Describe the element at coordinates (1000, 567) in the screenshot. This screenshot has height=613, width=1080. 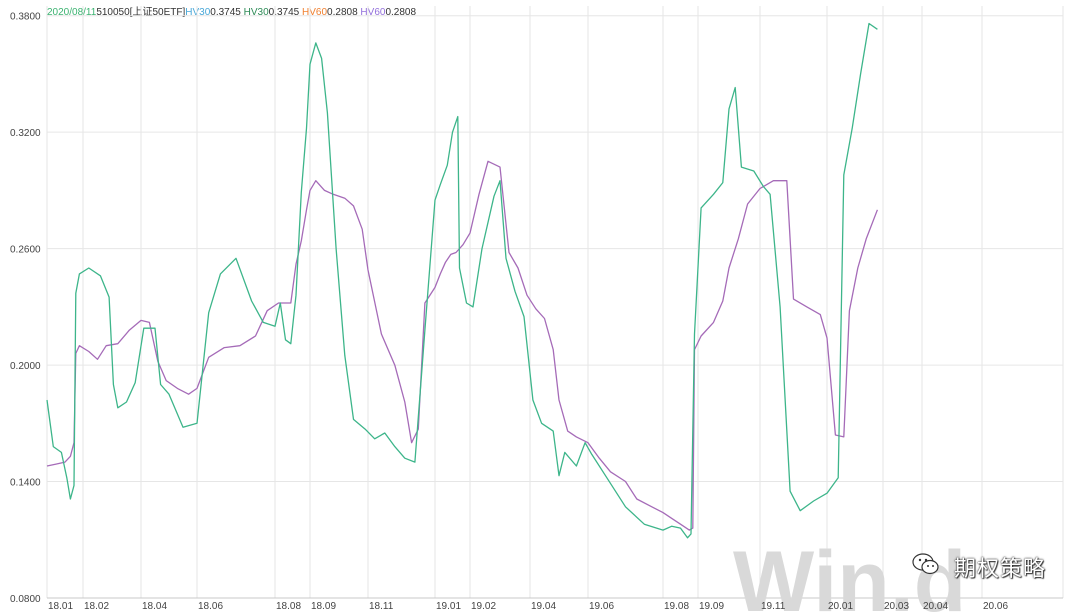
I see `brand-name: 期权策略` at that location.